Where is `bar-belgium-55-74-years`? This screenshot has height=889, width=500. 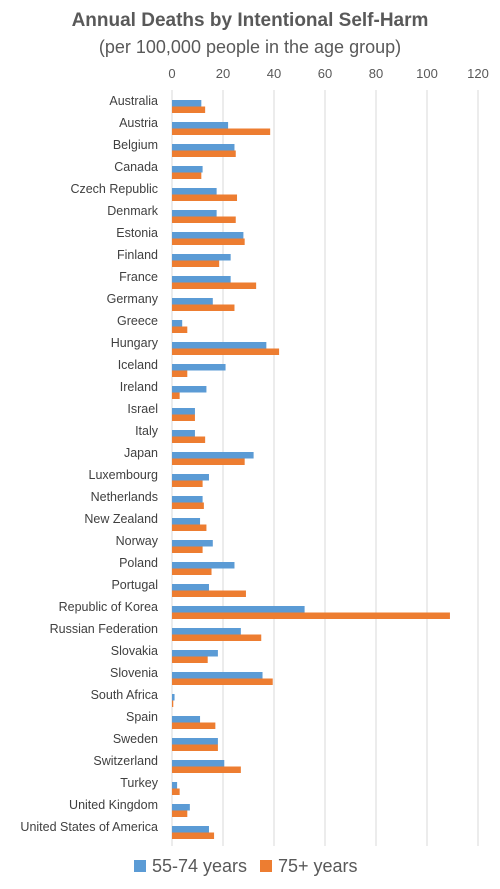
bar-belgium-55-74-years is located at coordinates (203, 147).